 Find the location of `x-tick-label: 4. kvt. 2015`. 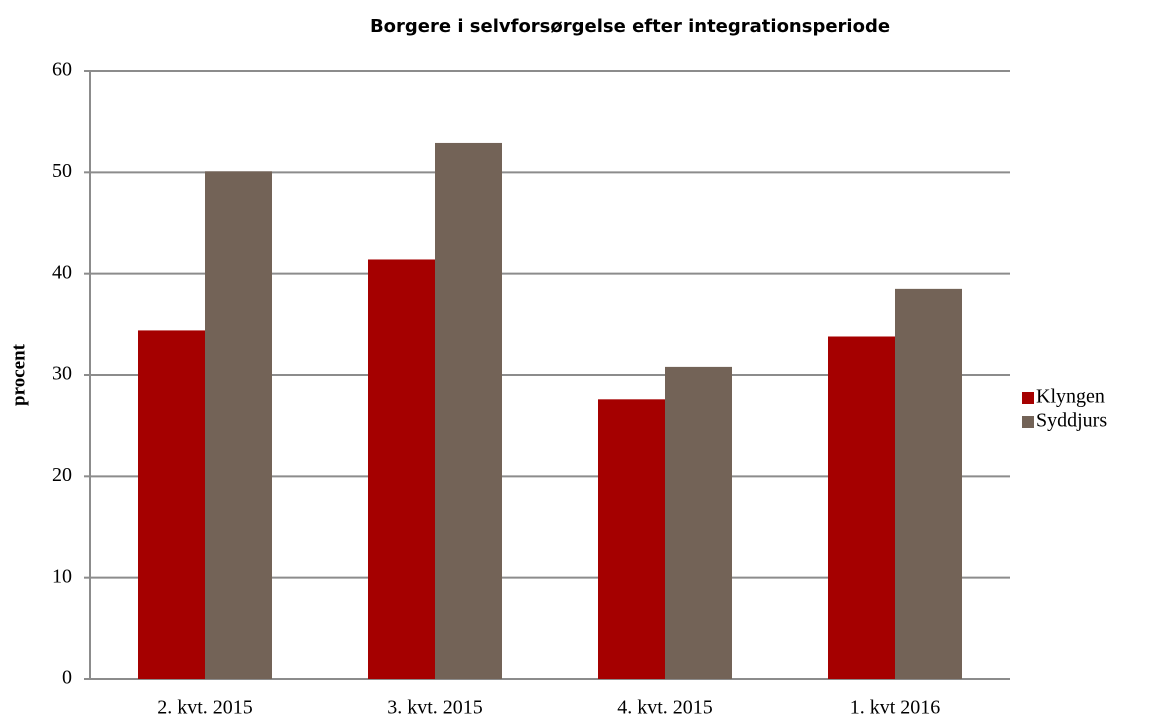

x-tick-label: 4. kvt. 2015 is located at coordinates (665, 708).